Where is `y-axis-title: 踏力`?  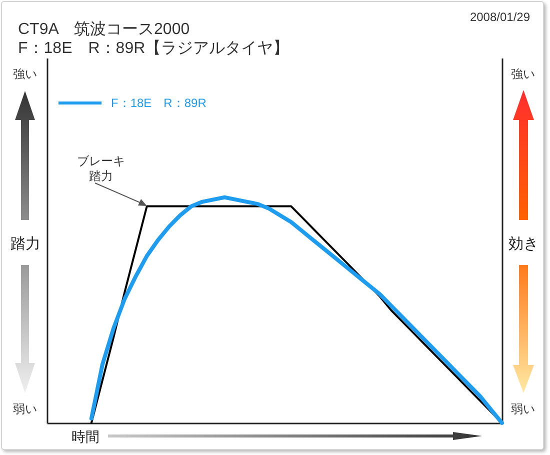 y-axis-title: 踏力 is located at coordinates (25, 244).